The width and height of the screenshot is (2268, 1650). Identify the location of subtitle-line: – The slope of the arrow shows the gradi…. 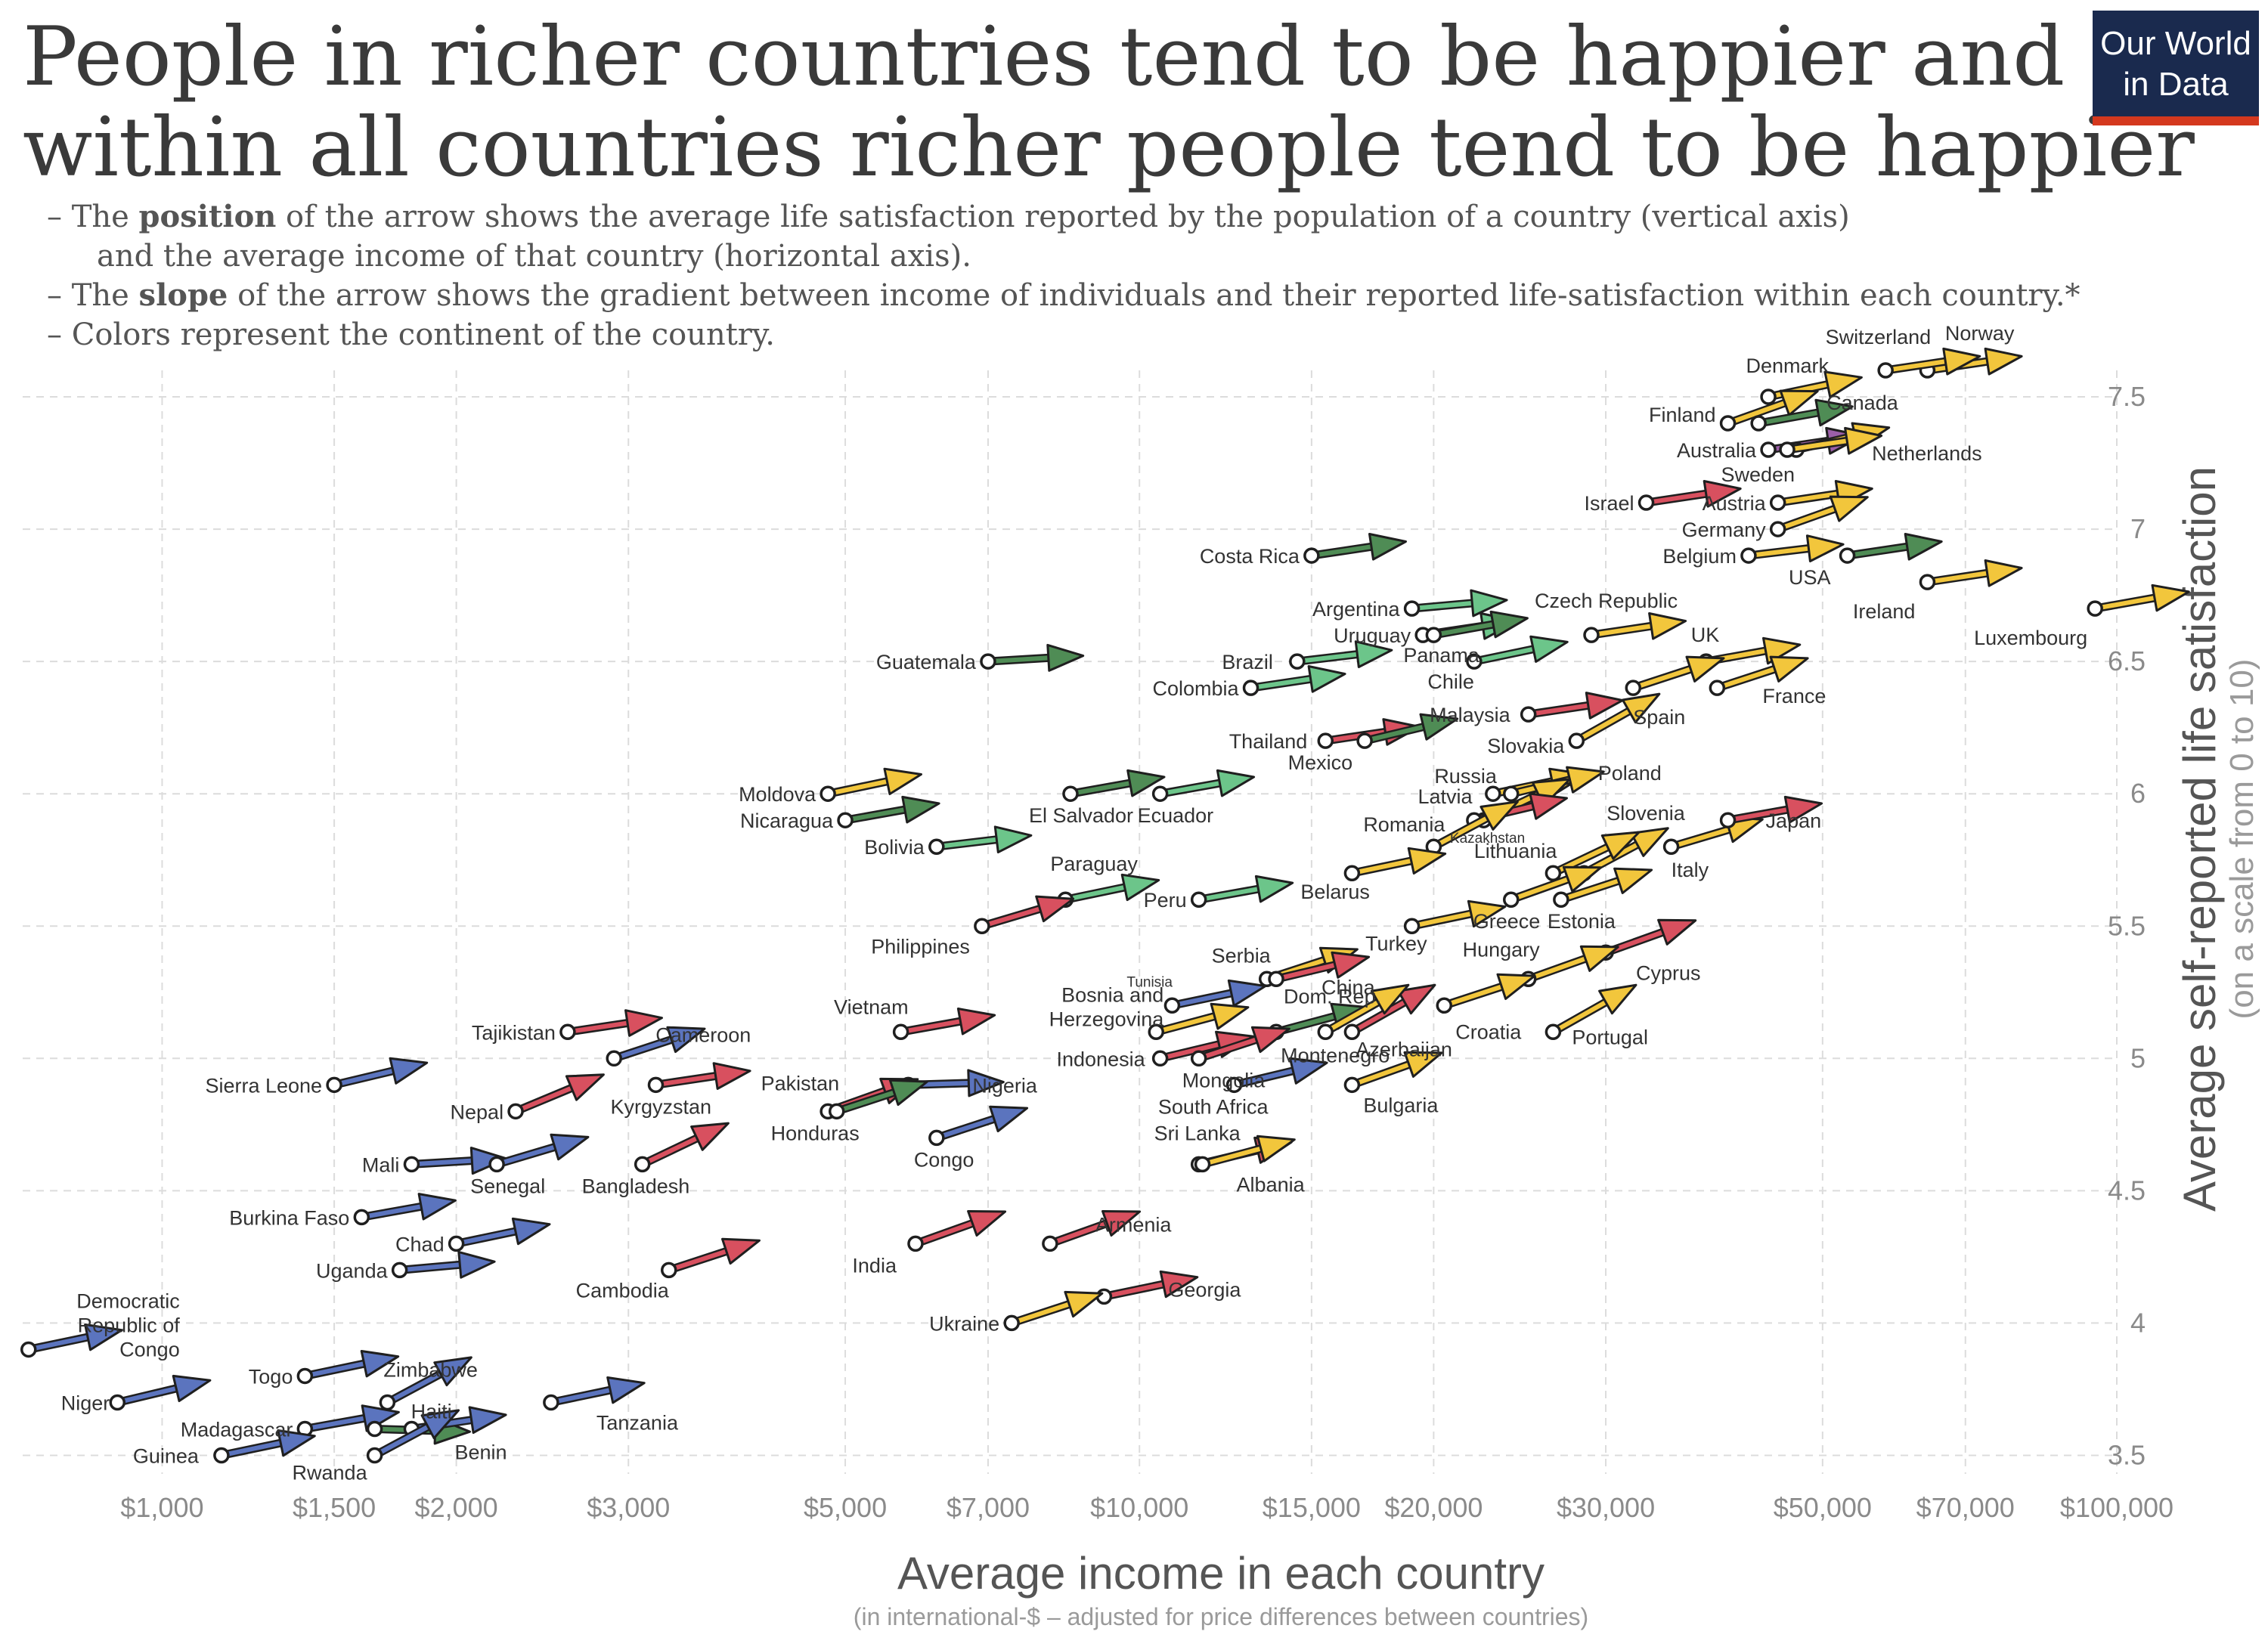
(1064, 295).